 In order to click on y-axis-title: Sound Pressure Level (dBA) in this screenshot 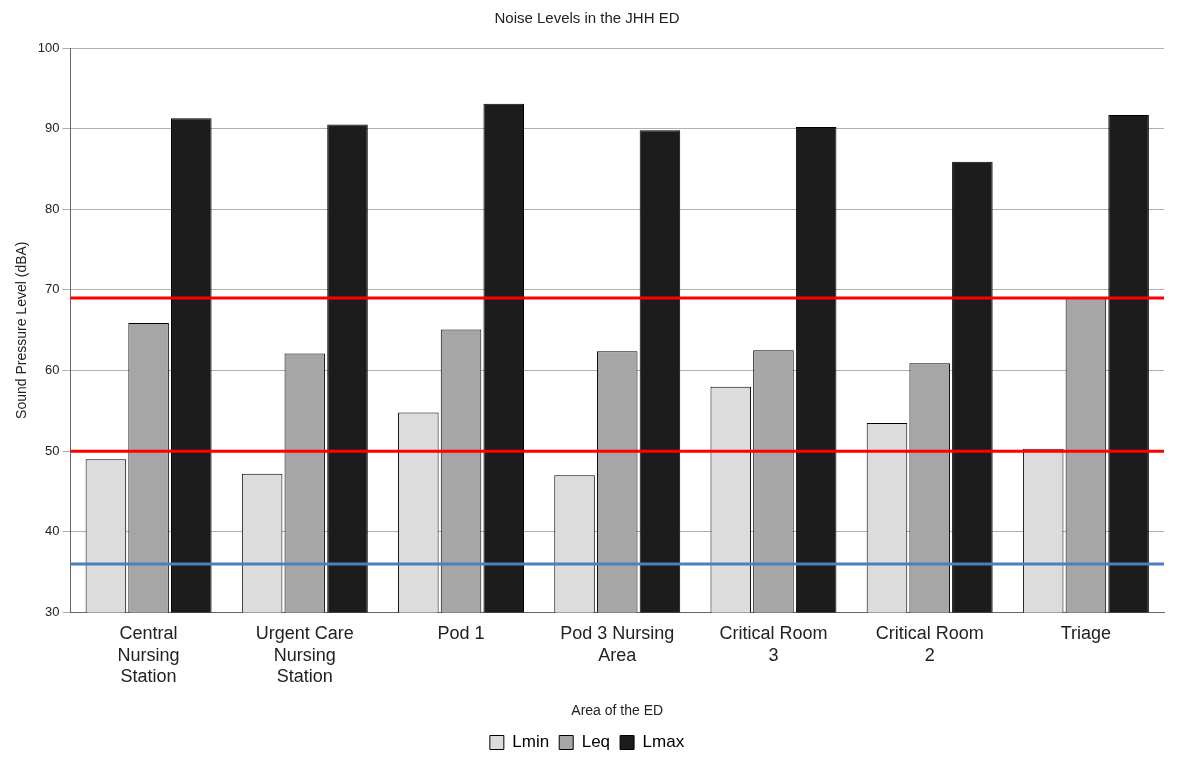, I will do `click(21, 330)`.